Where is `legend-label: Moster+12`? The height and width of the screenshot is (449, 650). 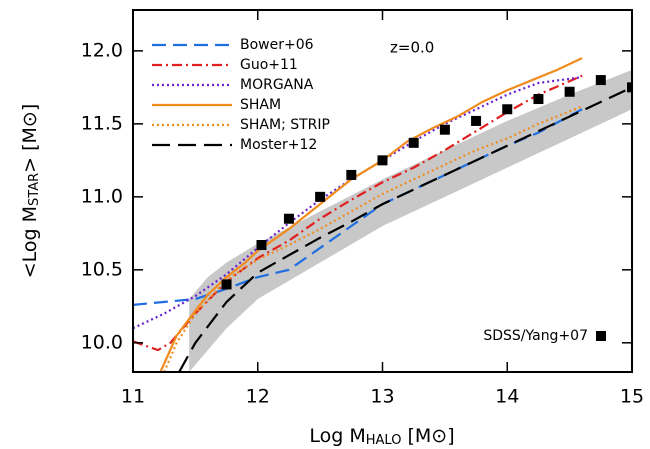 legend-label: Moster+12 is located at coordinates (278, 145).